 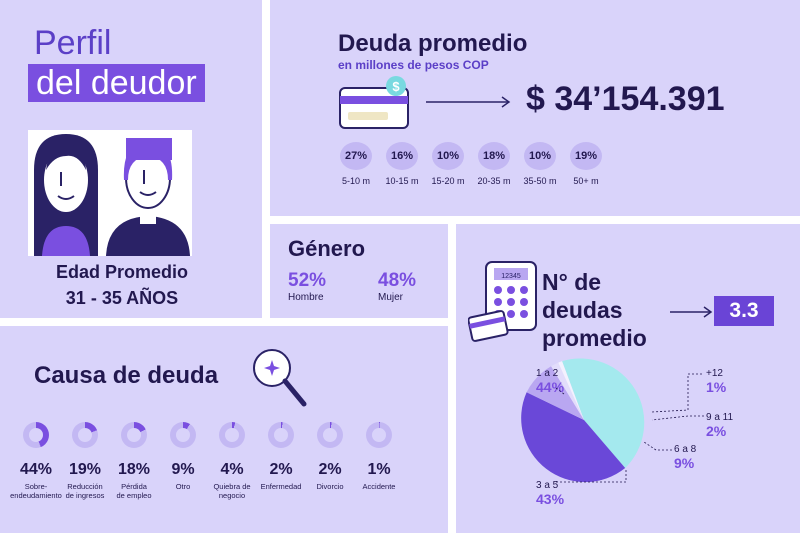 What do you see at coordinates (134, 469) in the screenshot?
I see `cause-percent: 18%` at bounding box center [134, 469].